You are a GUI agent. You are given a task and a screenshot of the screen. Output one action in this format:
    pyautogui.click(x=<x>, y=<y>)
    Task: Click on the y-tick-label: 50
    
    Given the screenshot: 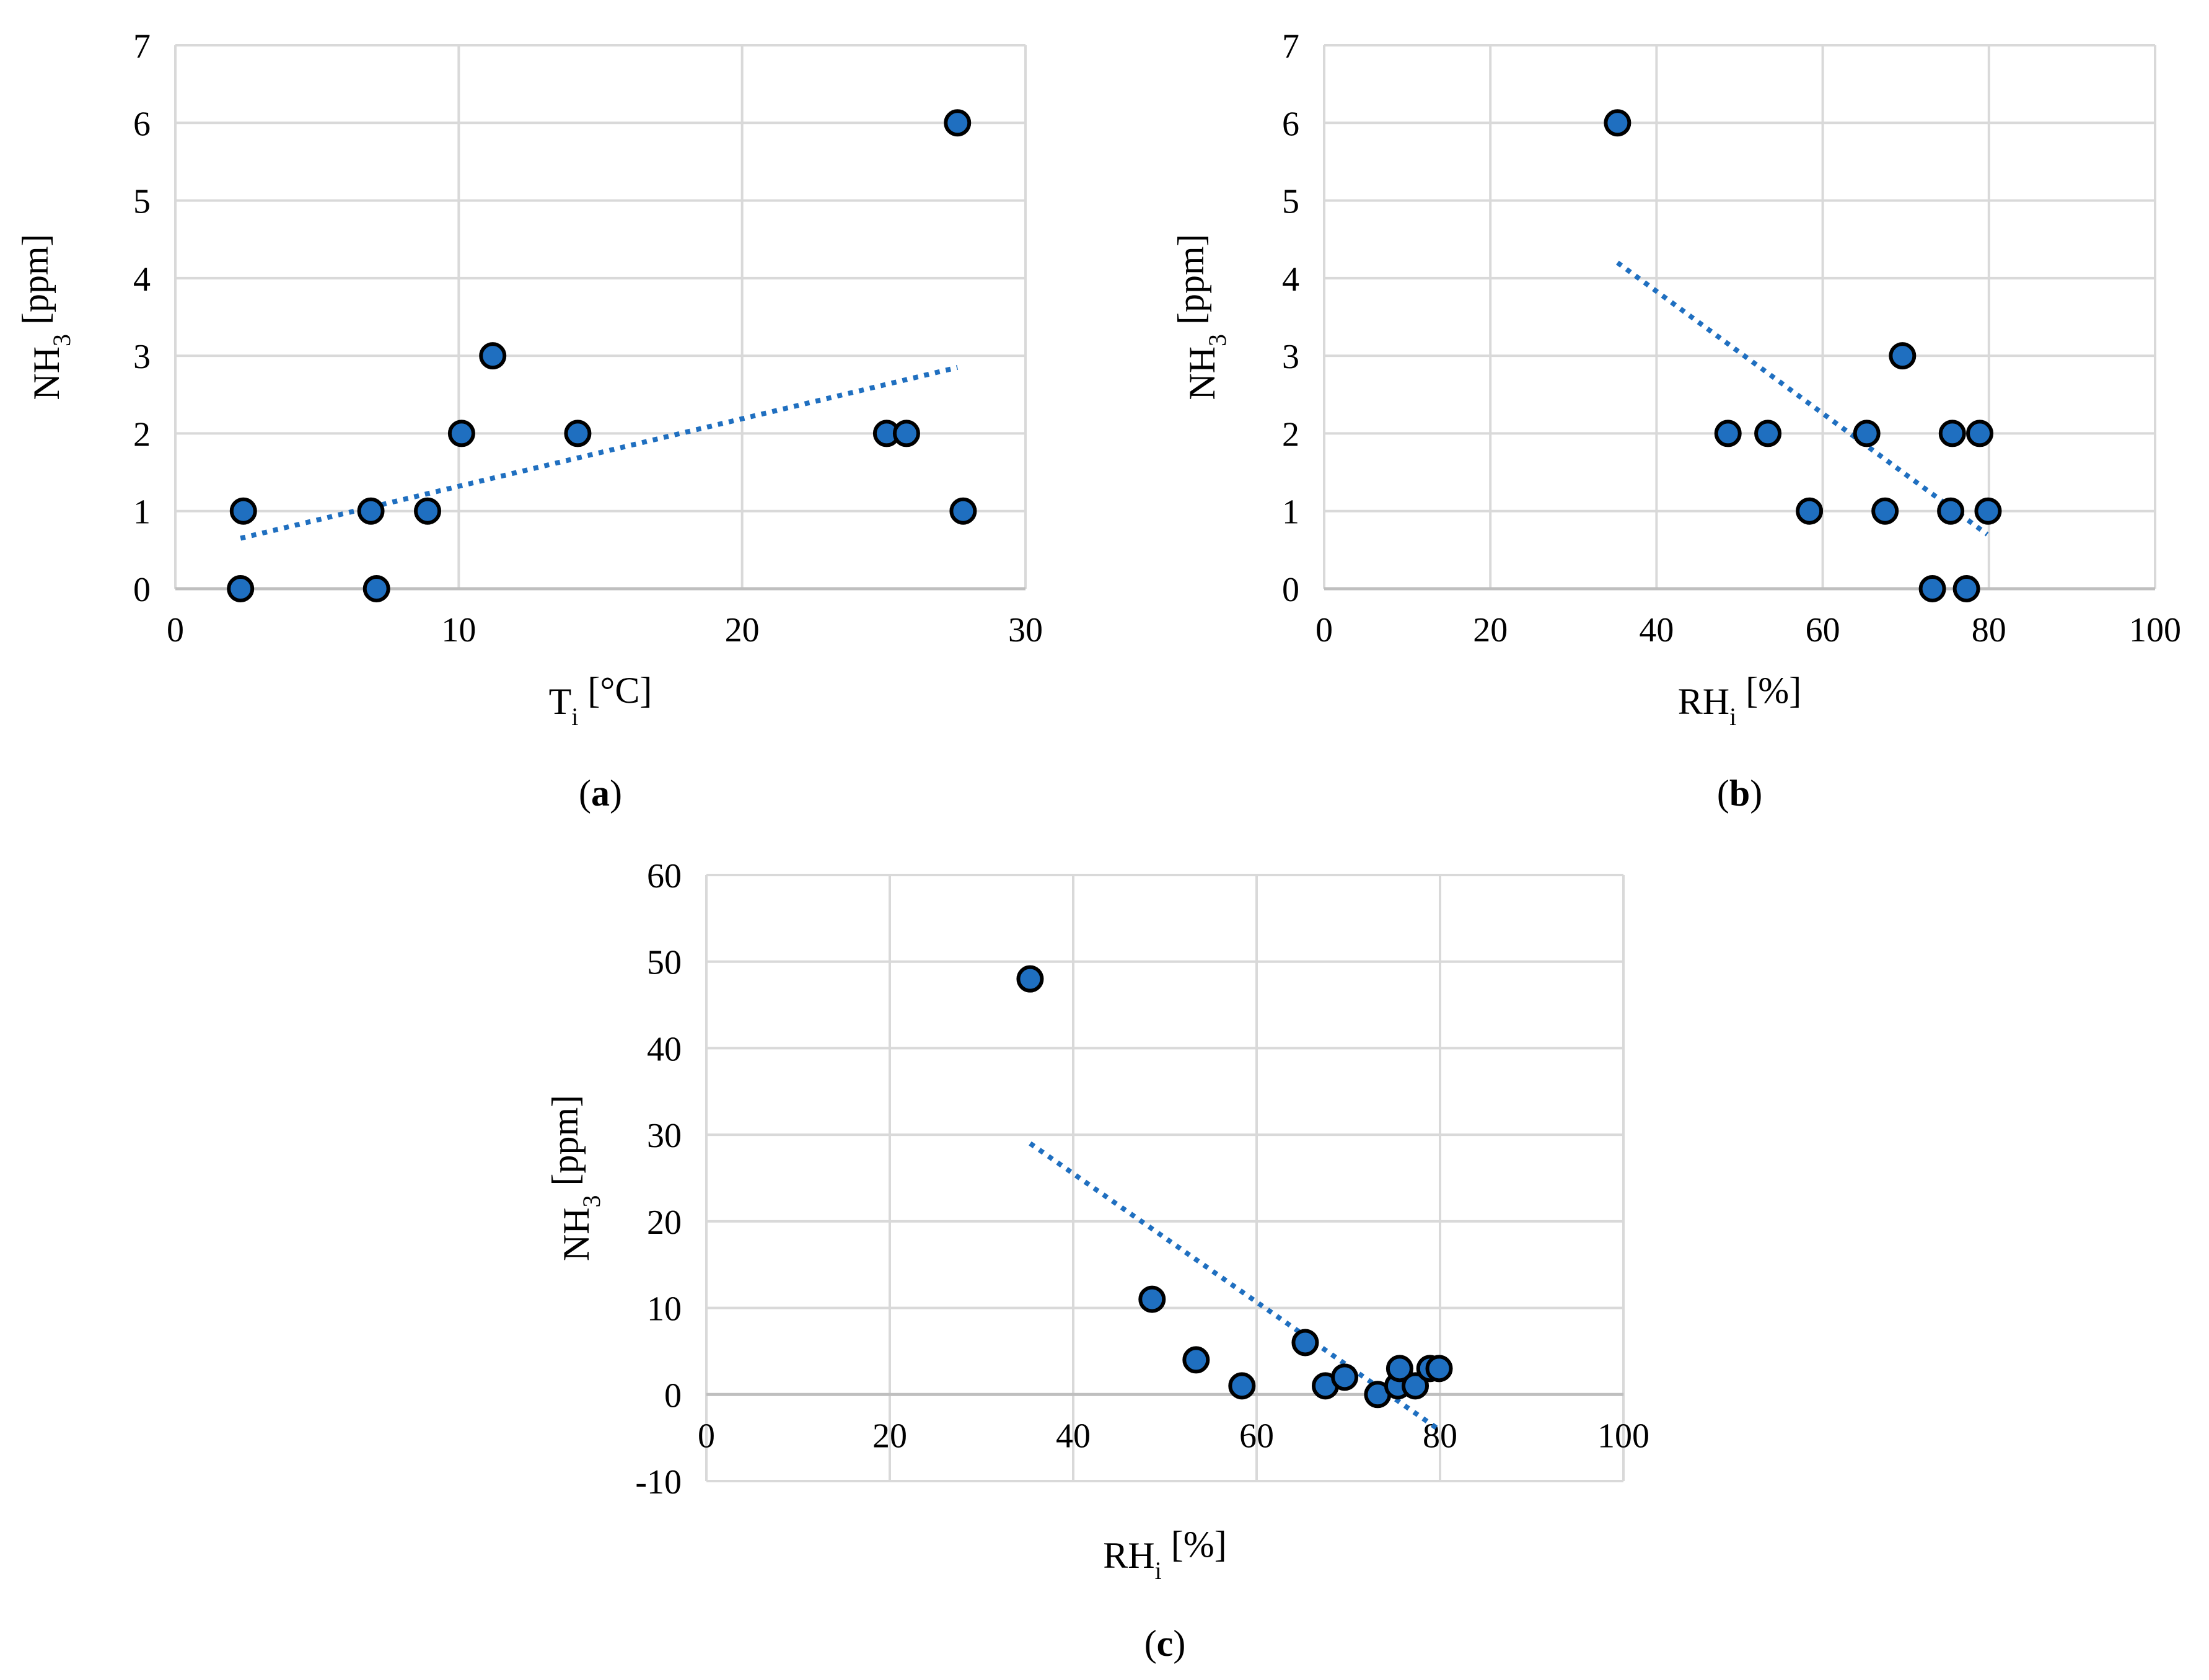 What is the action you would take?
    pyautogui.click(x=664, y=963)
    